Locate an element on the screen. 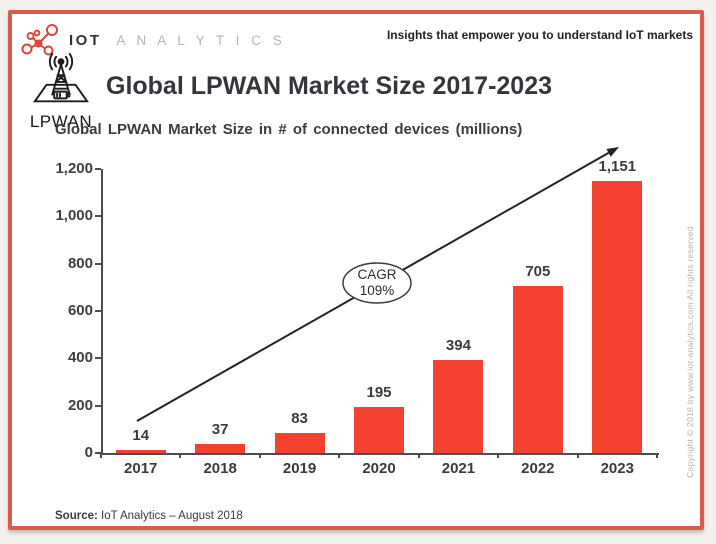 The width and height of the screenshot is (716, 544). y-axis-tick-label: 0 is located at coordinates (88, 452).